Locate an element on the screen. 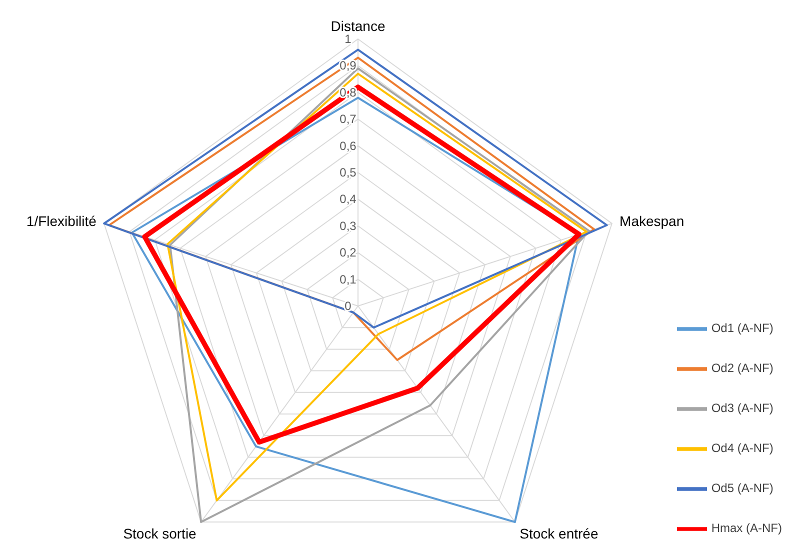 This screenshot has width=800, height=556. legend-label: Od5 (A-NF) is located at coordinates (742, 488).